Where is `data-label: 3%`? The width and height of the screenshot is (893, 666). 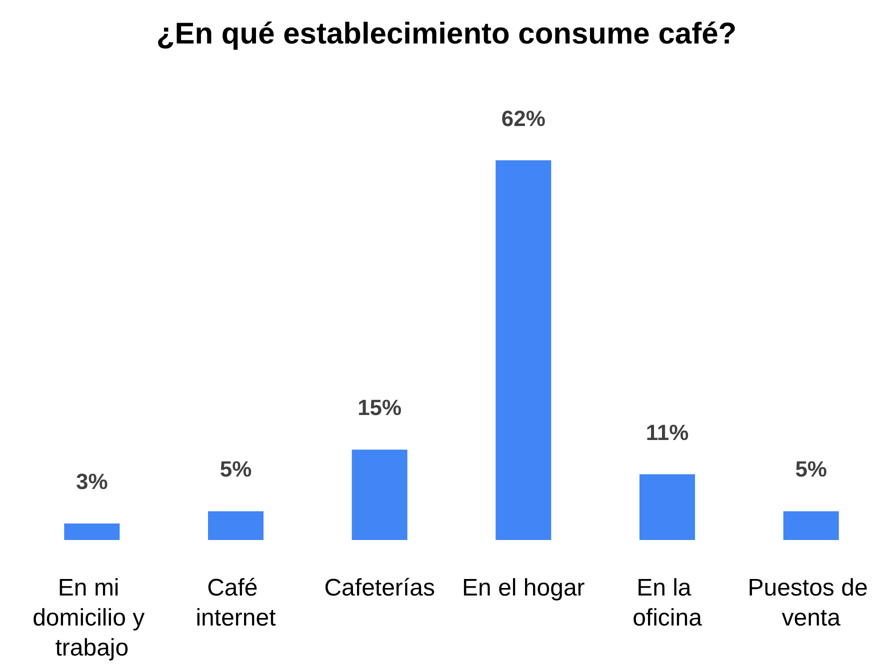
data-label: 3% is located at coordinates (92, 481).